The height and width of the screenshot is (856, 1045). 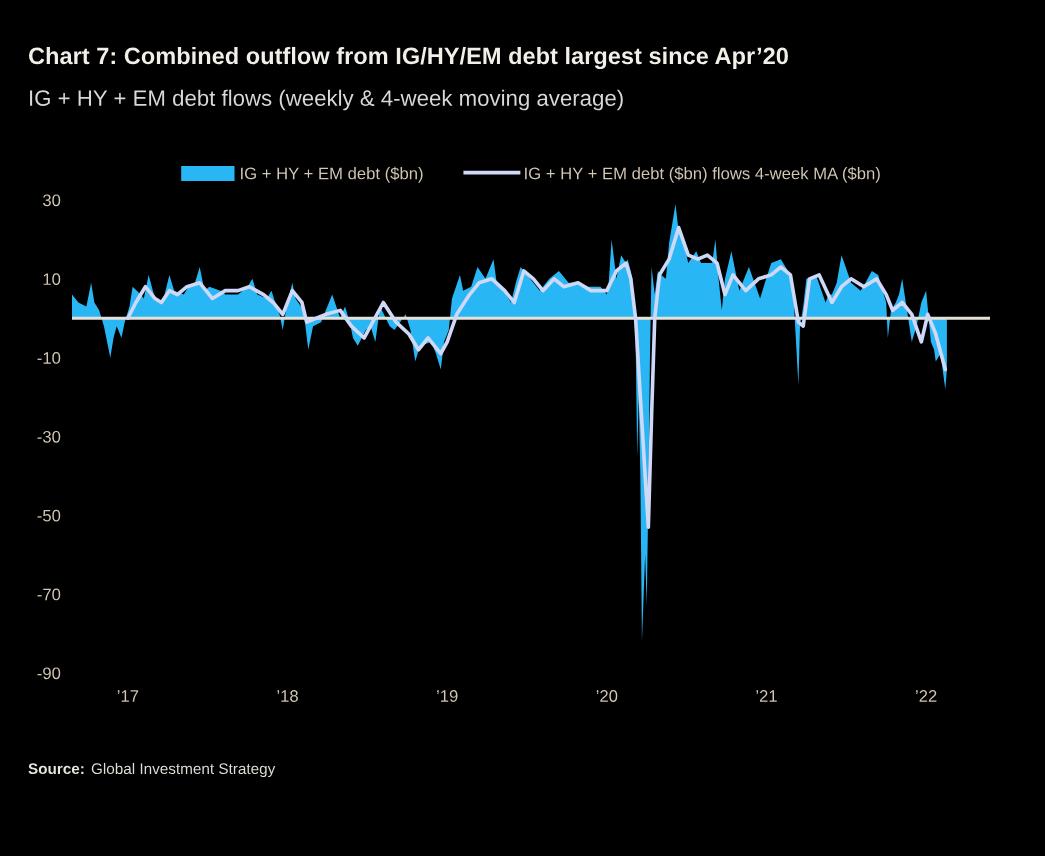 I want to click on y-tick-label: -10, so click(x=49, y=358).